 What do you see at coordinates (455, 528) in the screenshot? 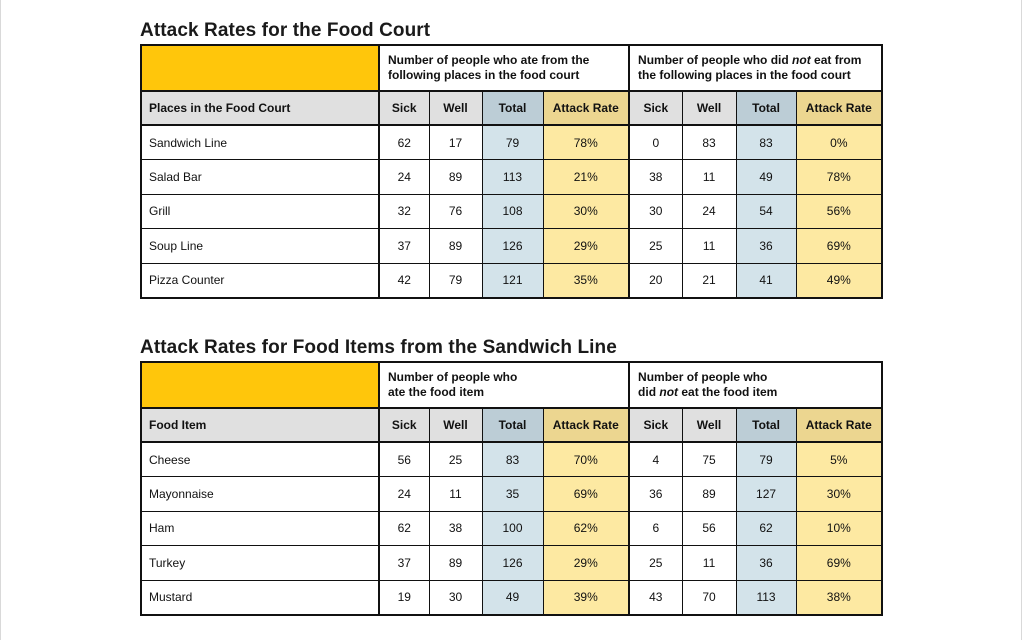
I see `cell-well: 38` at bounding box center [455, 528].